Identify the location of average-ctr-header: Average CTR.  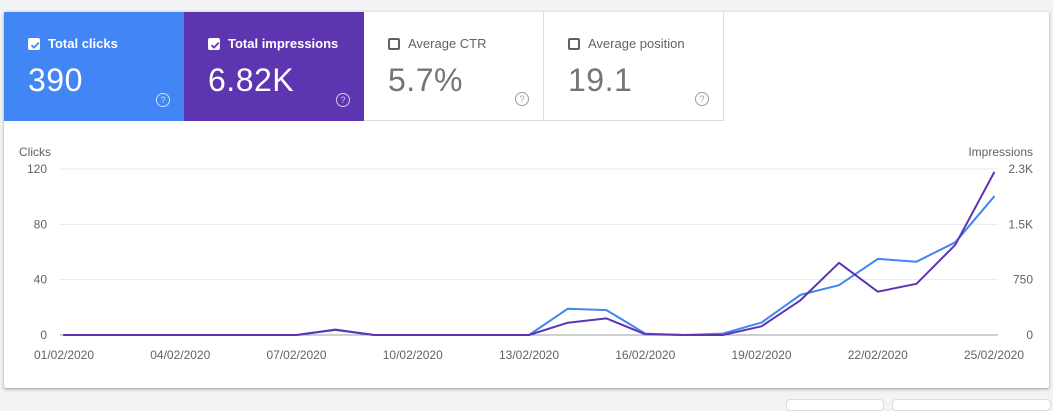
(437, 43).